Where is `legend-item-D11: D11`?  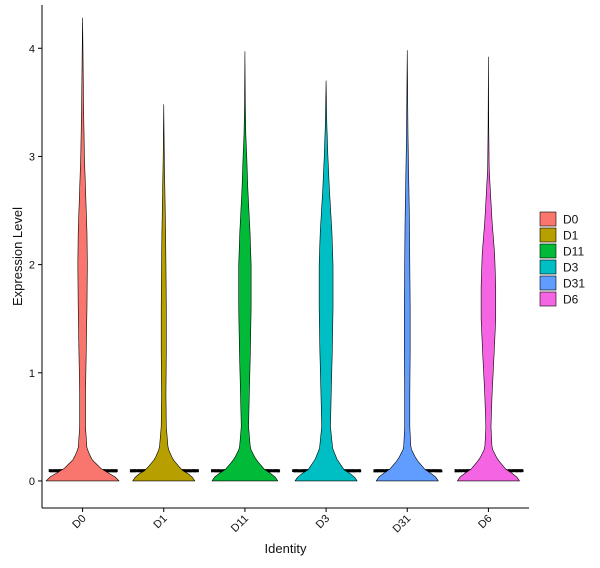 legend-item-D11: D11 is located at coordinates (561, 251).